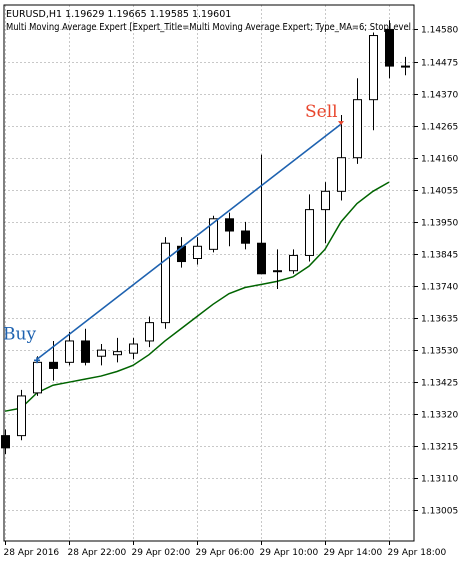 The width and height of the screenshot is (466, 561). What do you see at coordinates (32, 553) in the screenshot?
I see `x-tick-label: 28 Apr 2016` at bounding box center [32, 553].